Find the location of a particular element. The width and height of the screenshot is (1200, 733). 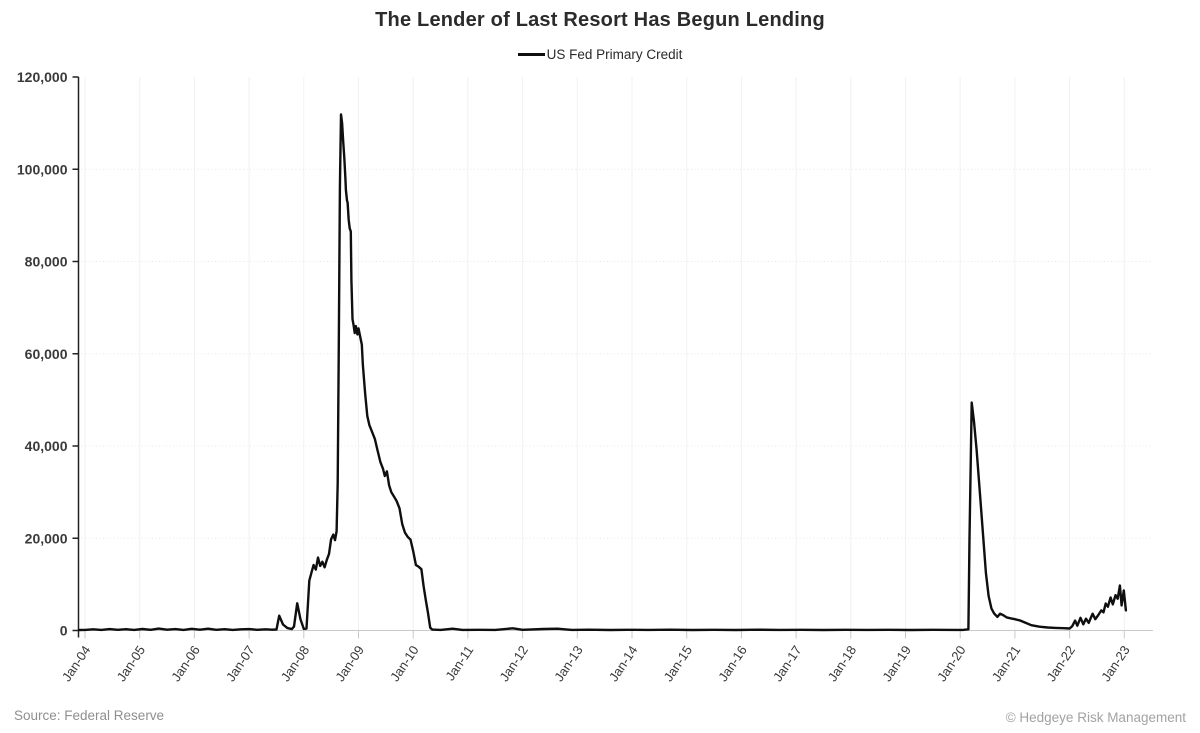

legend-line-swatch-icon is located at coordinates (531, 54).